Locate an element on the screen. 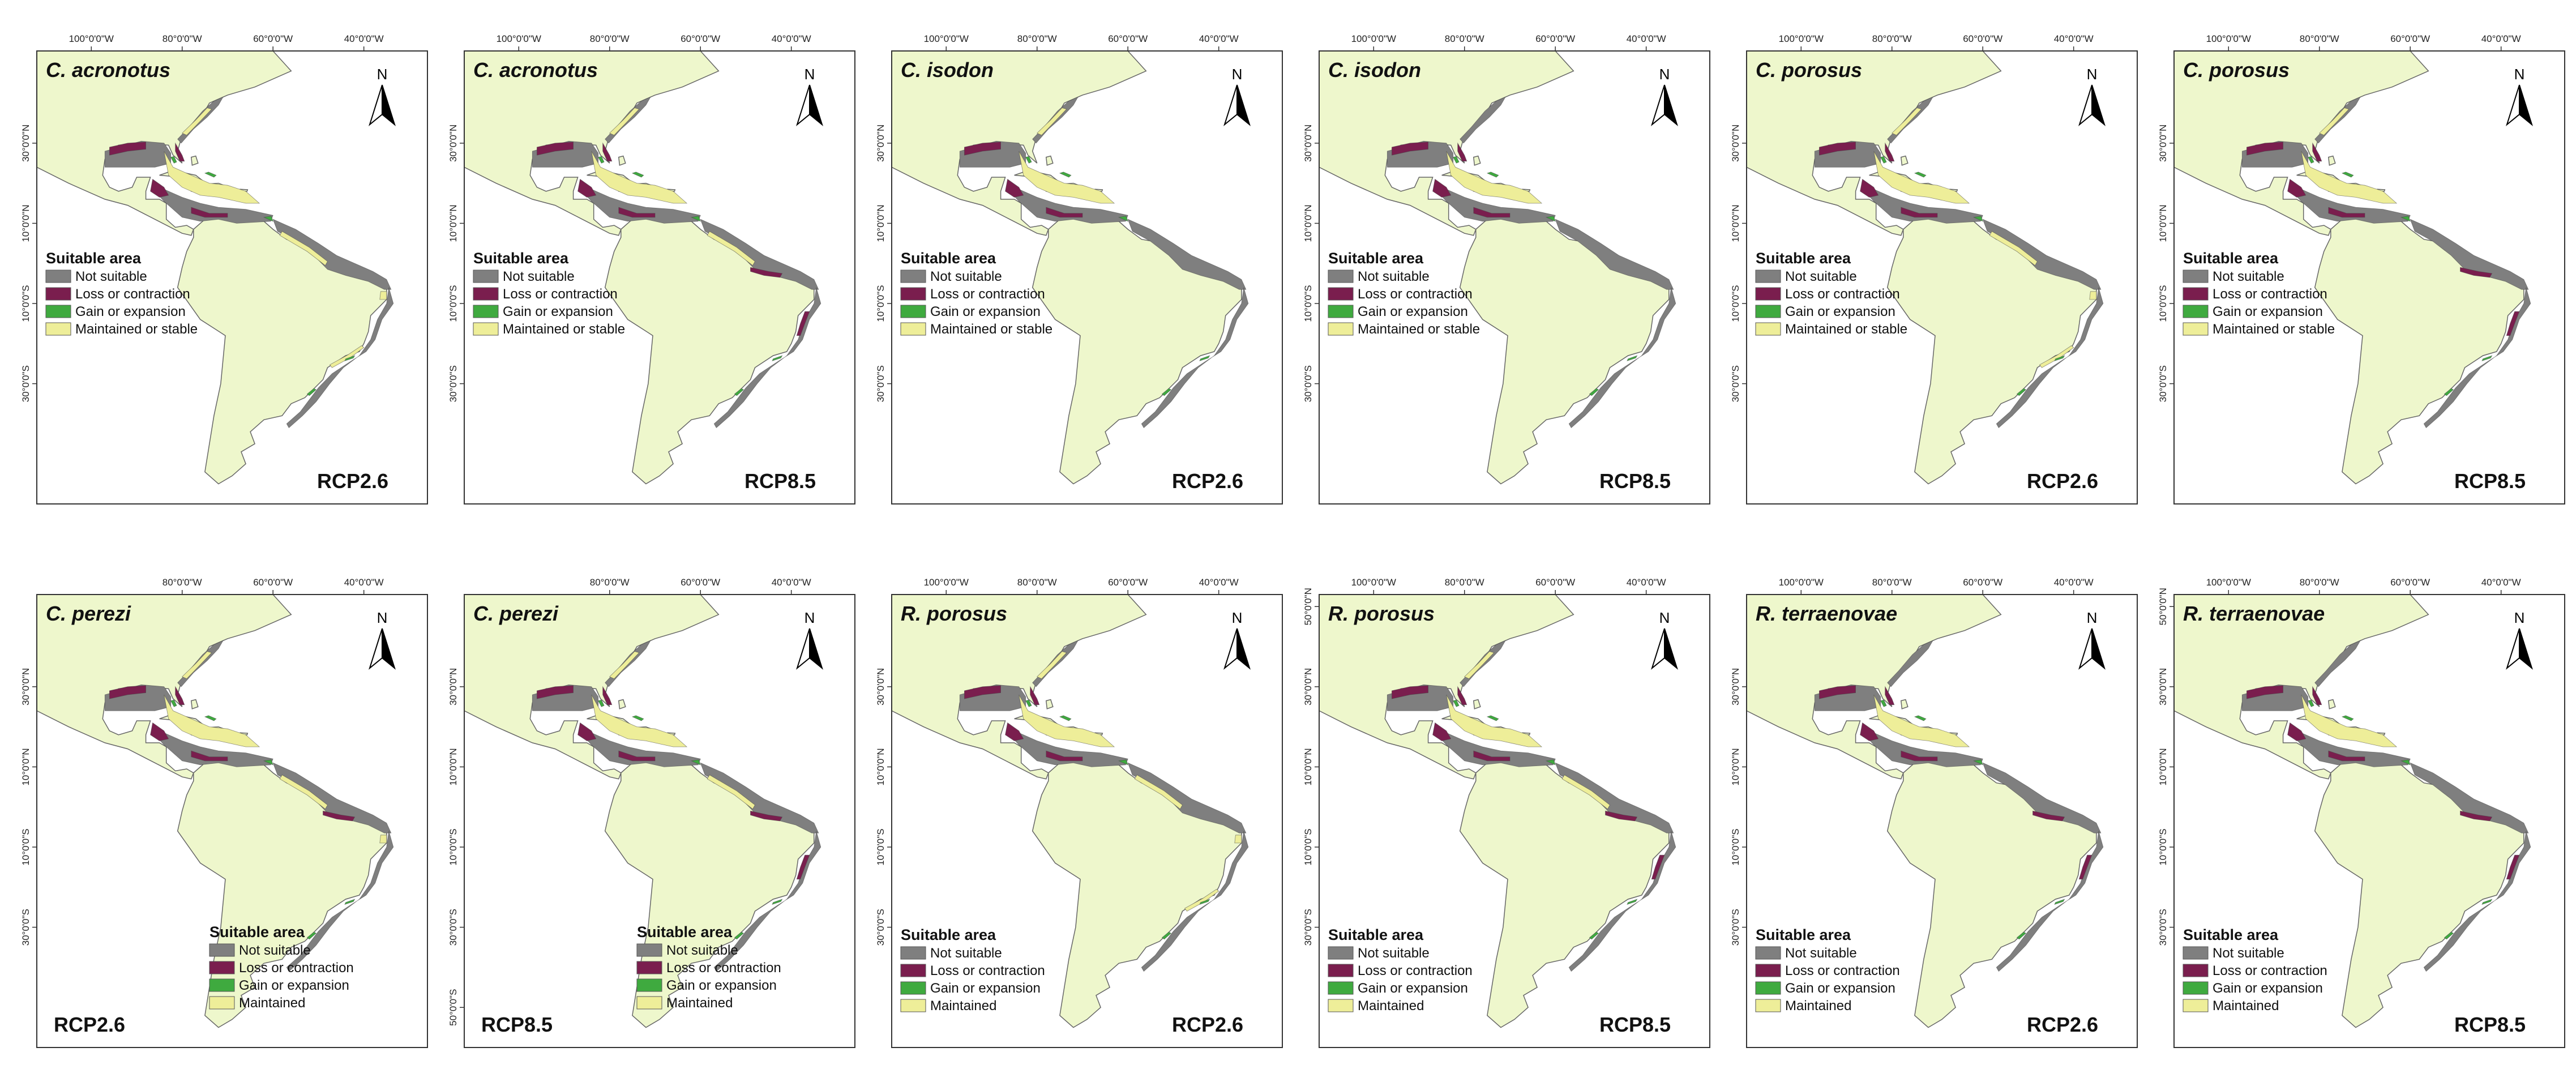  land-polygon is located at coordinates (1477, 160).